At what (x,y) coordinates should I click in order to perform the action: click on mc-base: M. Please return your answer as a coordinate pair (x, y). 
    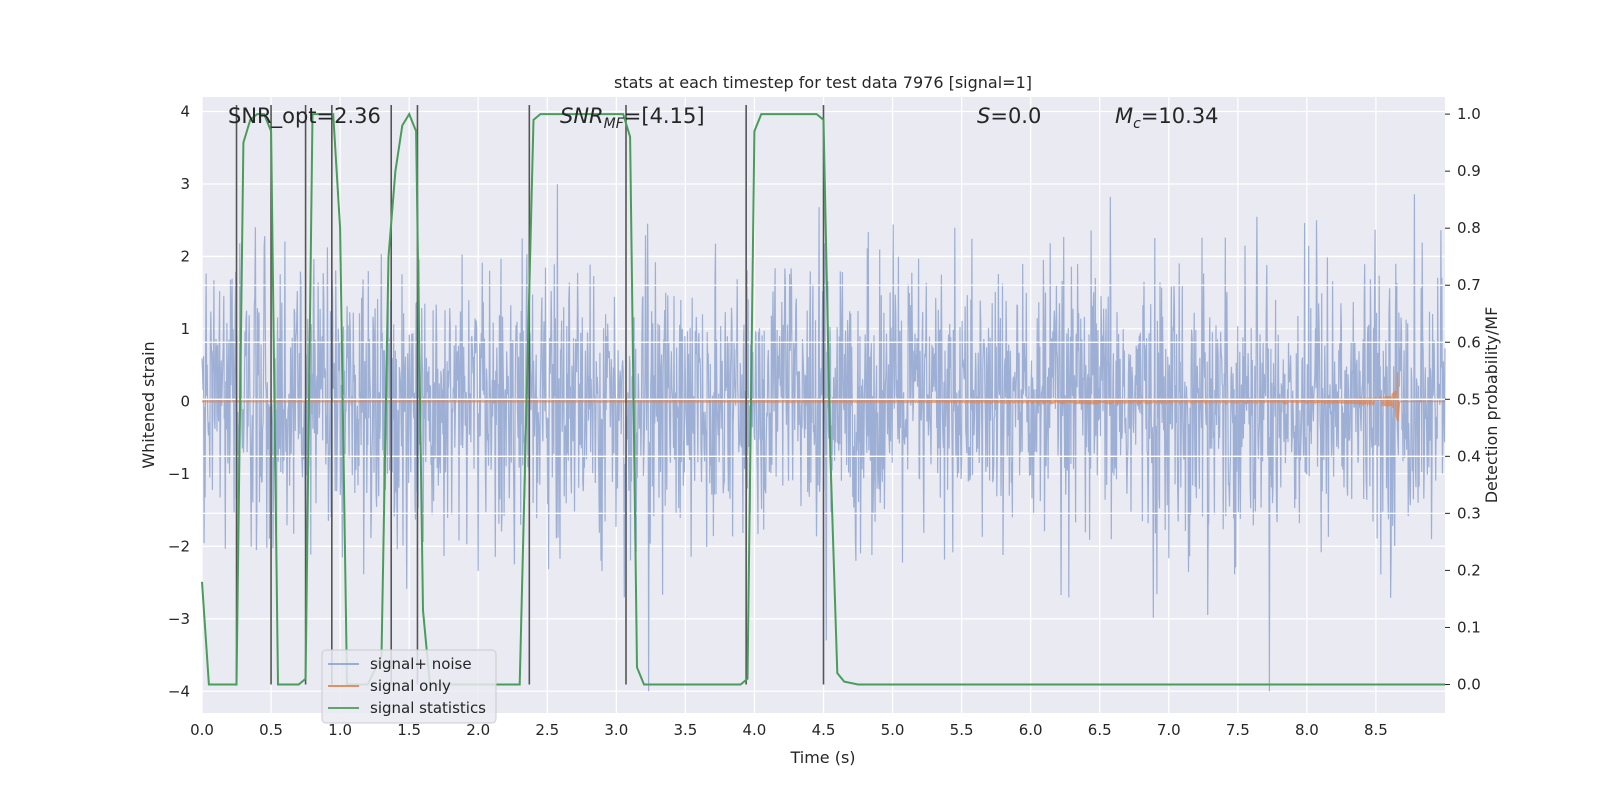
    Looking at the image, I should click on (1124, 116).